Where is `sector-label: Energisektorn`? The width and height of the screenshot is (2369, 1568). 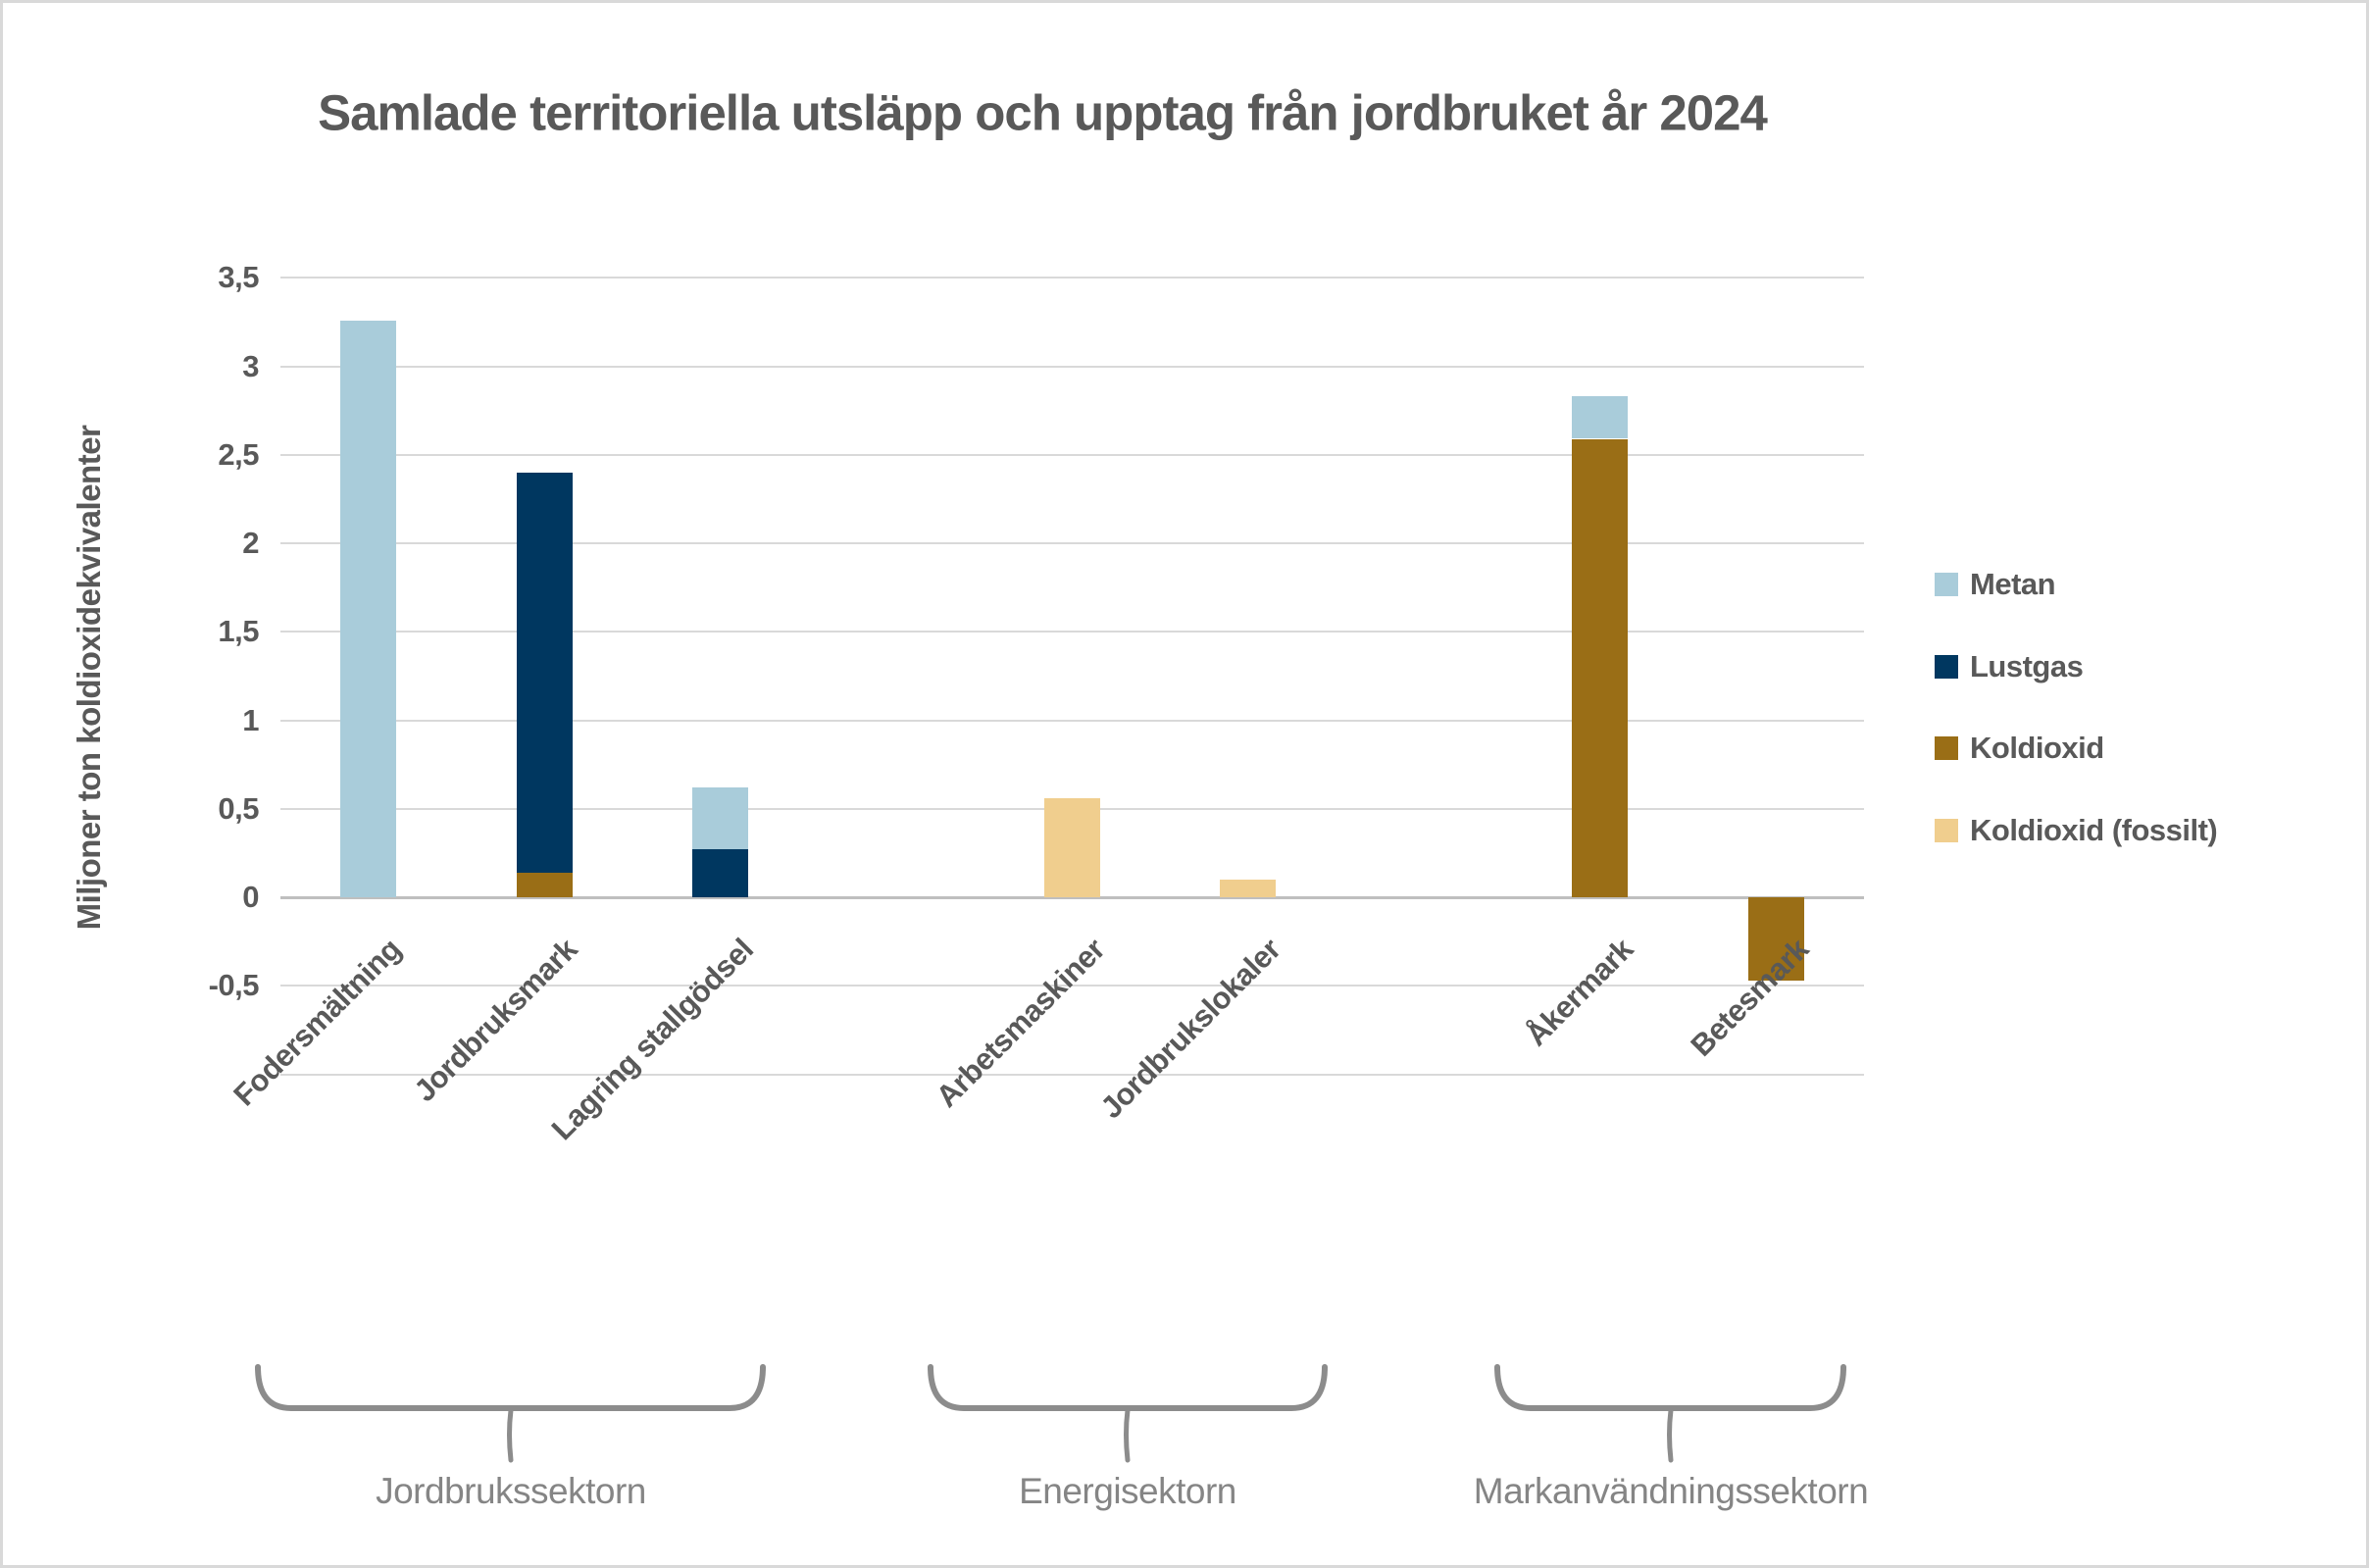
sector-label: Energisektorn is located at coordinates (1127, 1491).